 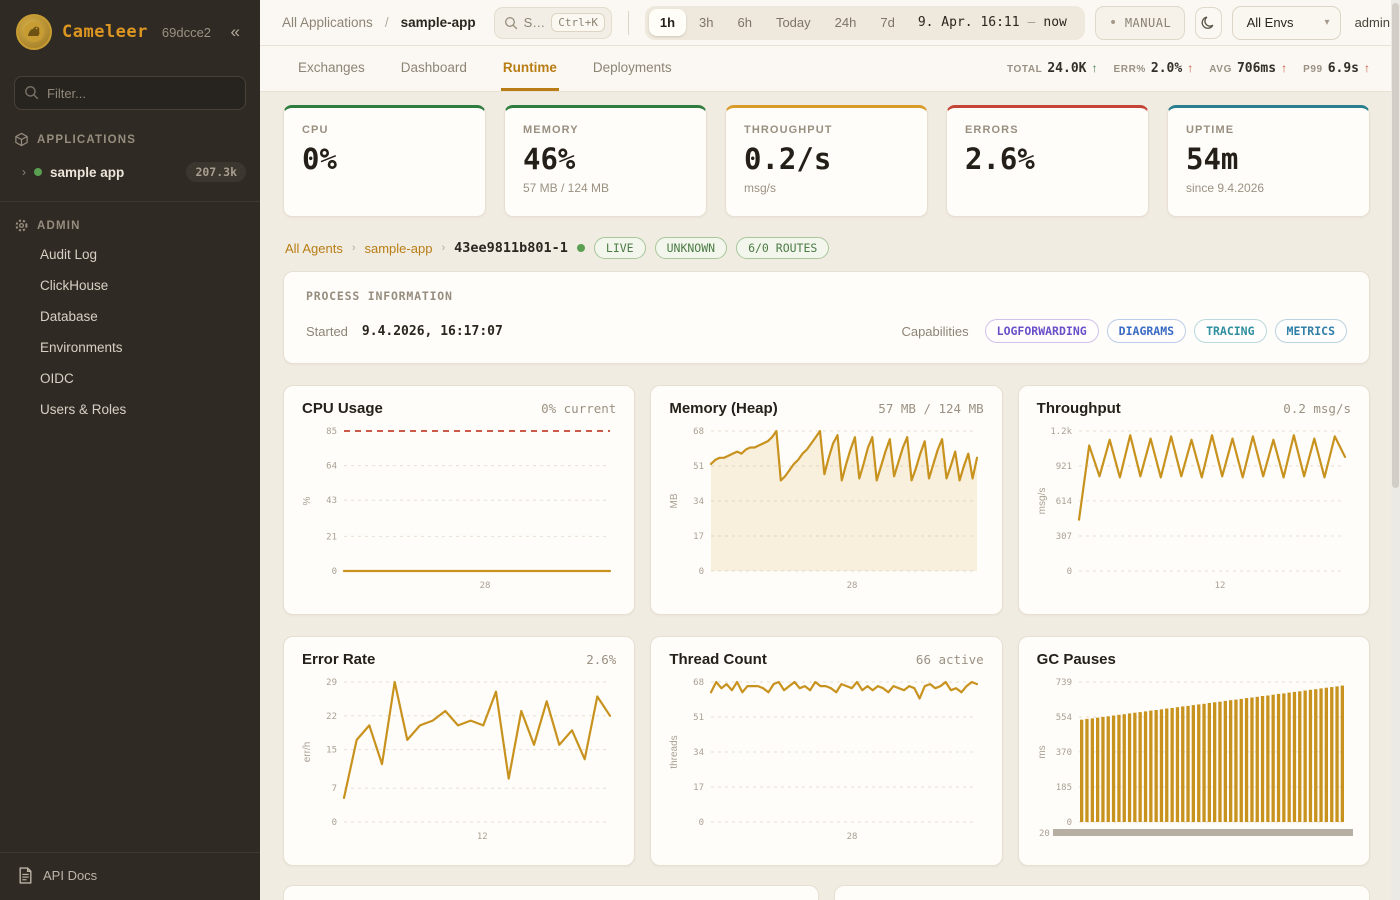 I want to click on svg-text: 51, so click(x=698, y=467).